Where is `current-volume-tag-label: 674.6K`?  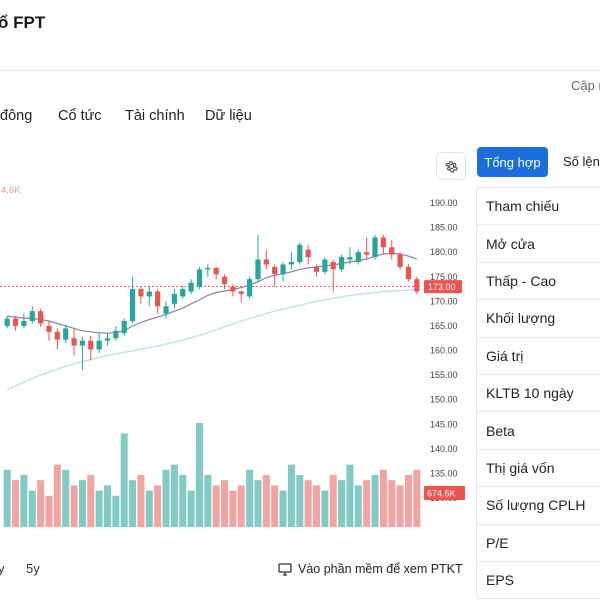
current-volume-tag-label: 674.6K is located at coordinates (441, 494).